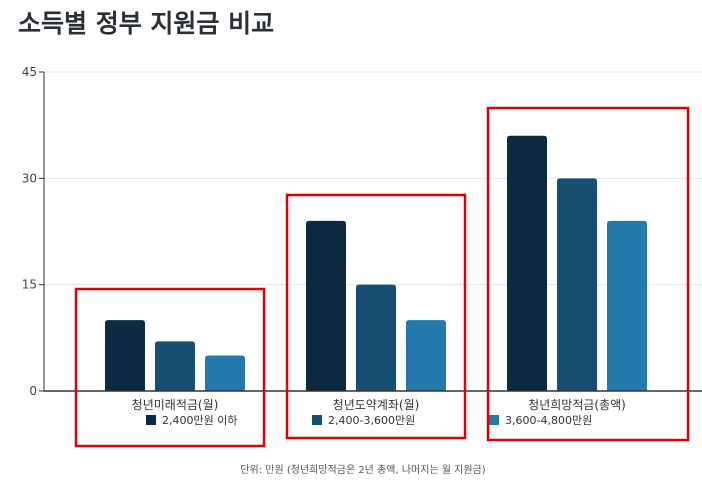  I want to click on category-label: 청년미래적금(월), so click(175, 405).